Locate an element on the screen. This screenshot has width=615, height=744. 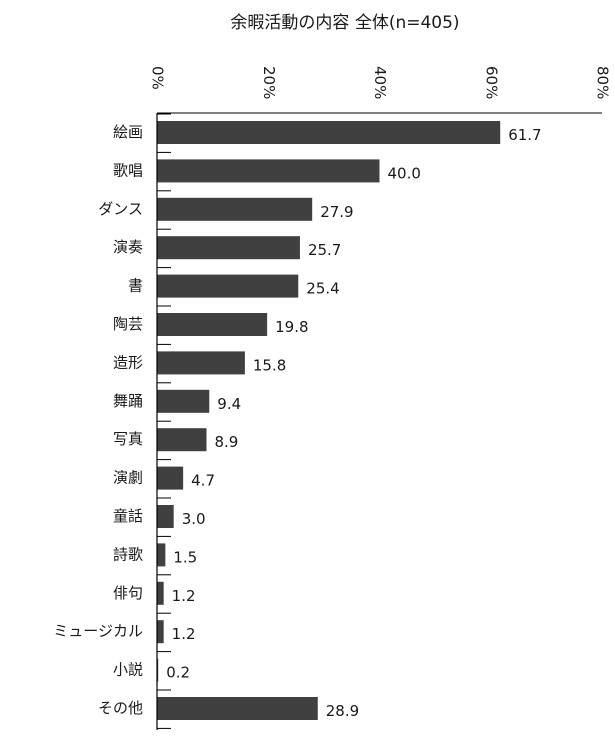
category-label: 童話 is located at coordinates (128, 516).